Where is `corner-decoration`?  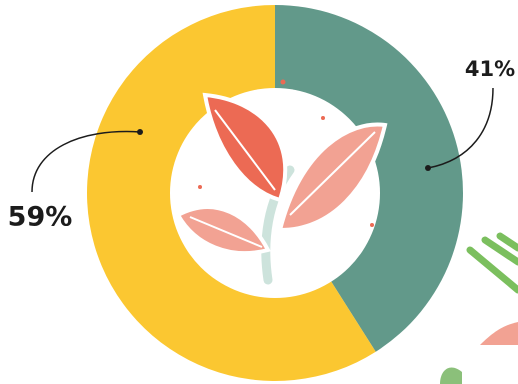 corner-decoration is located at coordinates (479, 308).